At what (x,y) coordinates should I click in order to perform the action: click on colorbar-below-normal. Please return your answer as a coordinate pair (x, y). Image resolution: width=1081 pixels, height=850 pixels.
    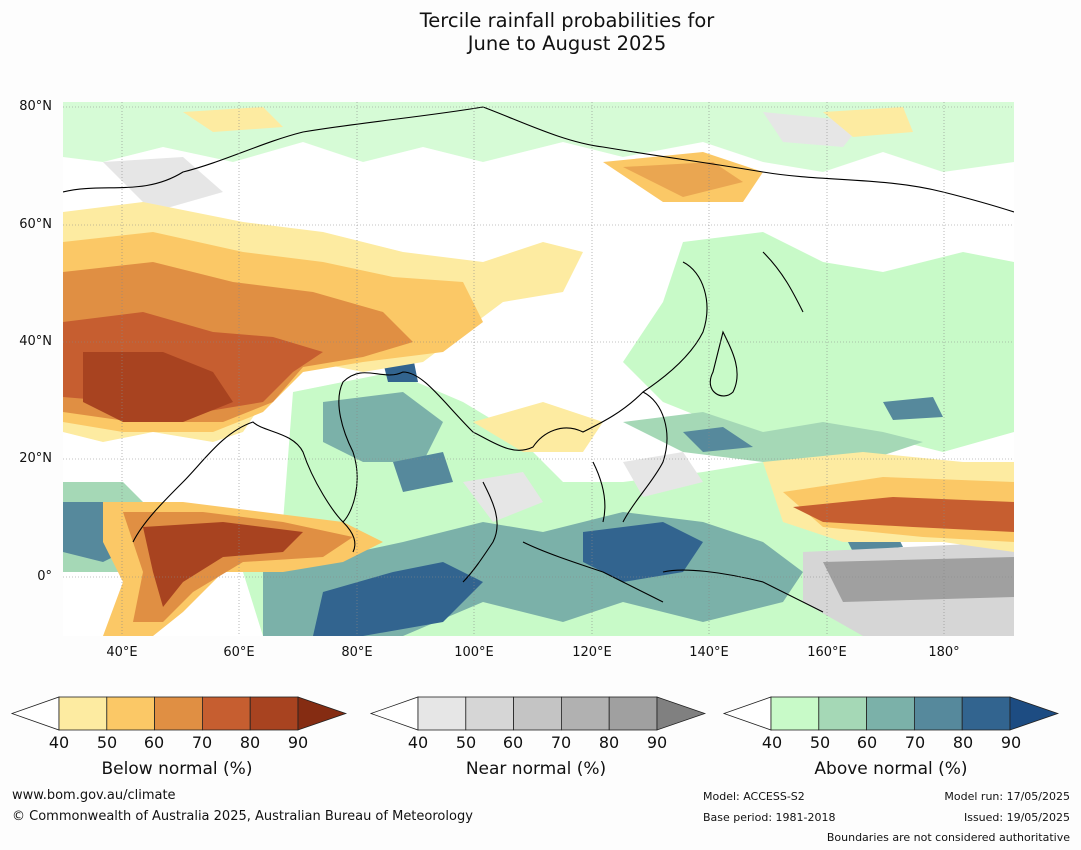
    Looking at the image, I should click on (179, 713).